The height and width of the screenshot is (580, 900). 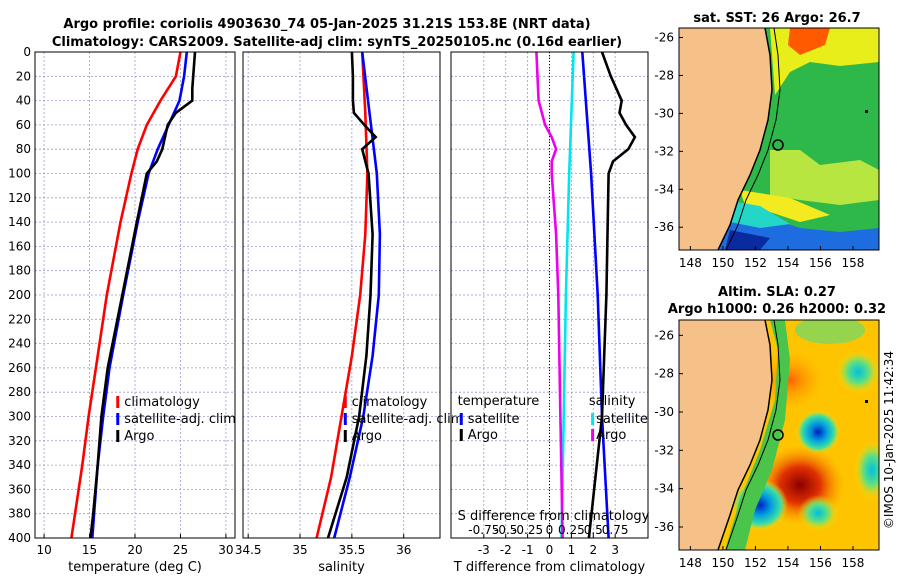 I want to click on legend-entry: satellite, so click(x=622, y=419).